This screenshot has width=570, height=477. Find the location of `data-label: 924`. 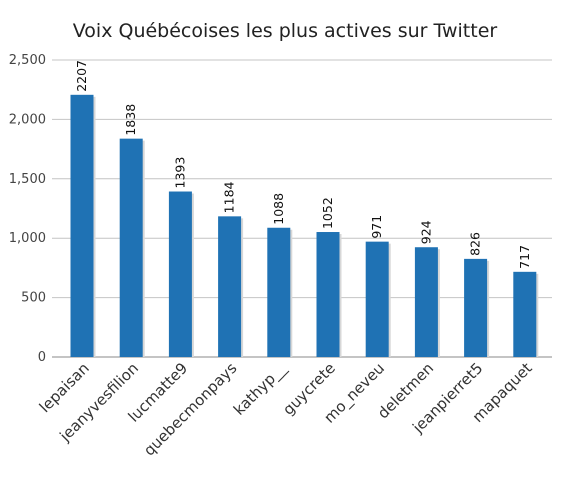

data-label: 924 is located at coordinates (425, 232).